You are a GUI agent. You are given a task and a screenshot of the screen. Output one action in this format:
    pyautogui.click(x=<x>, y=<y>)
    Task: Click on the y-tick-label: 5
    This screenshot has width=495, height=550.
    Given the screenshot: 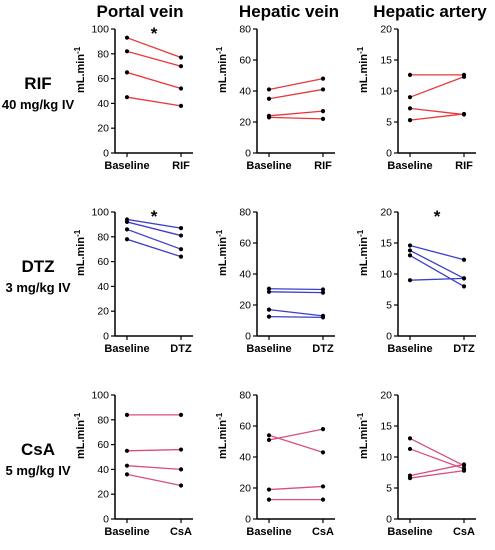 What is the action you would take?
    pyautogui.click(x=389, y=123)
    